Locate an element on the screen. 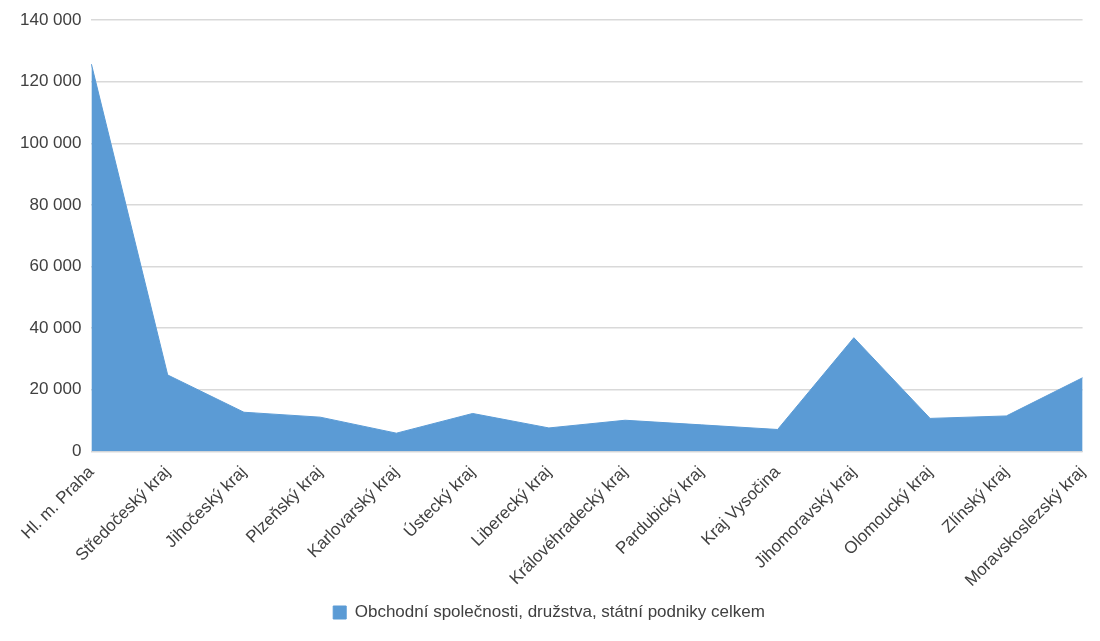 This screenshot has height=641, width=1100. y-tick-label: 20 000 is located at coordinates (55, 389).